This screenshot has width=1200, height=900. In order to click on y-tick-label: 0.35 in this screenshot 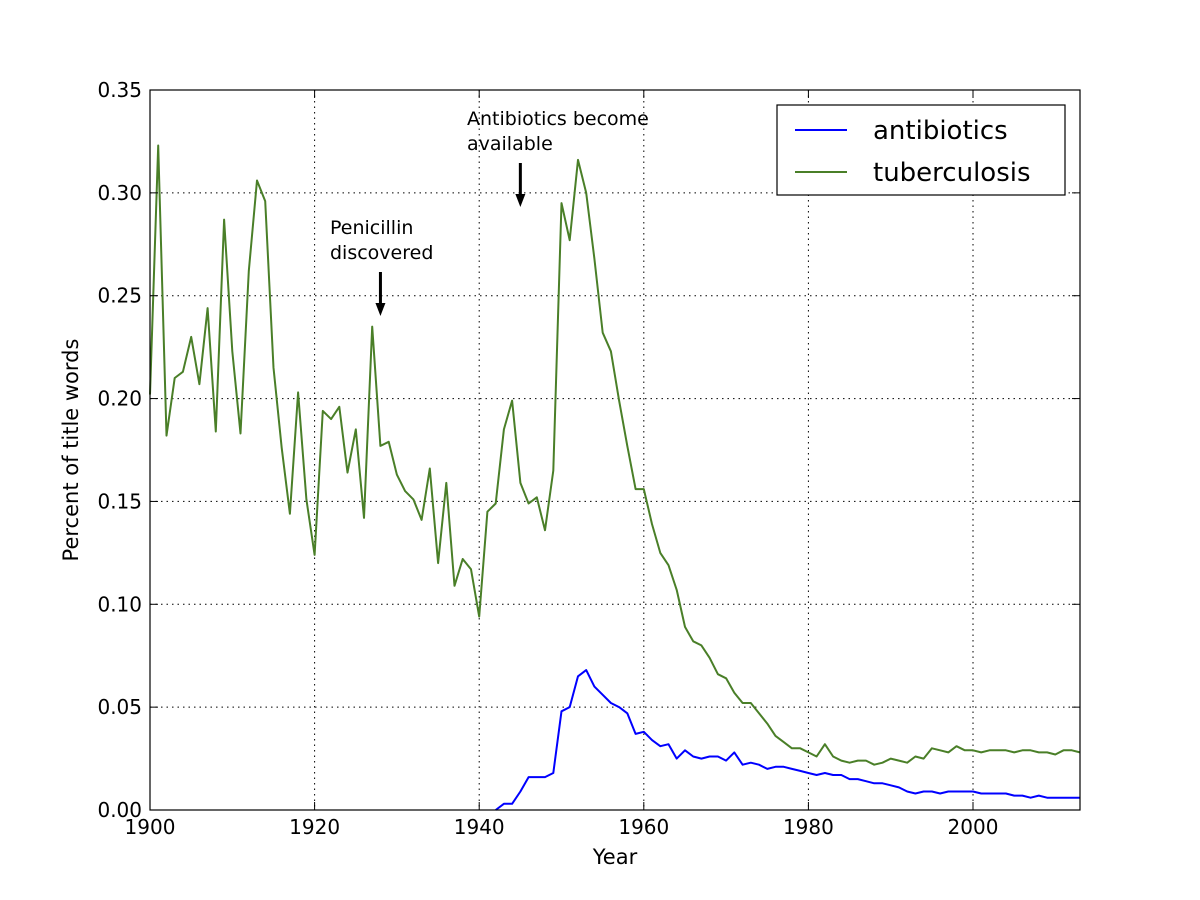, I will do `click(119, 90)`.